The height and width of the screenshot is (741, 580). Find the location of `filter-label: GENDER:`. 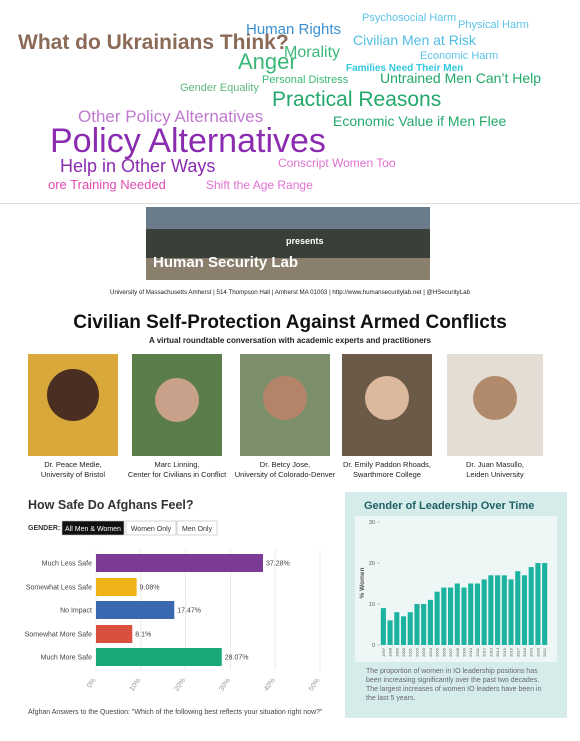

filter-label: GENDER: is located at coordinates (44, 528).